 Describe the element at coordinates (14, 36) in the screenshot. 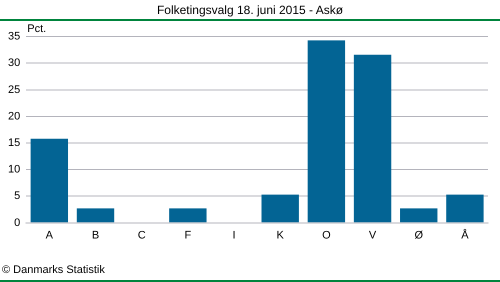

I see `y-tick-label: 35` at that location.